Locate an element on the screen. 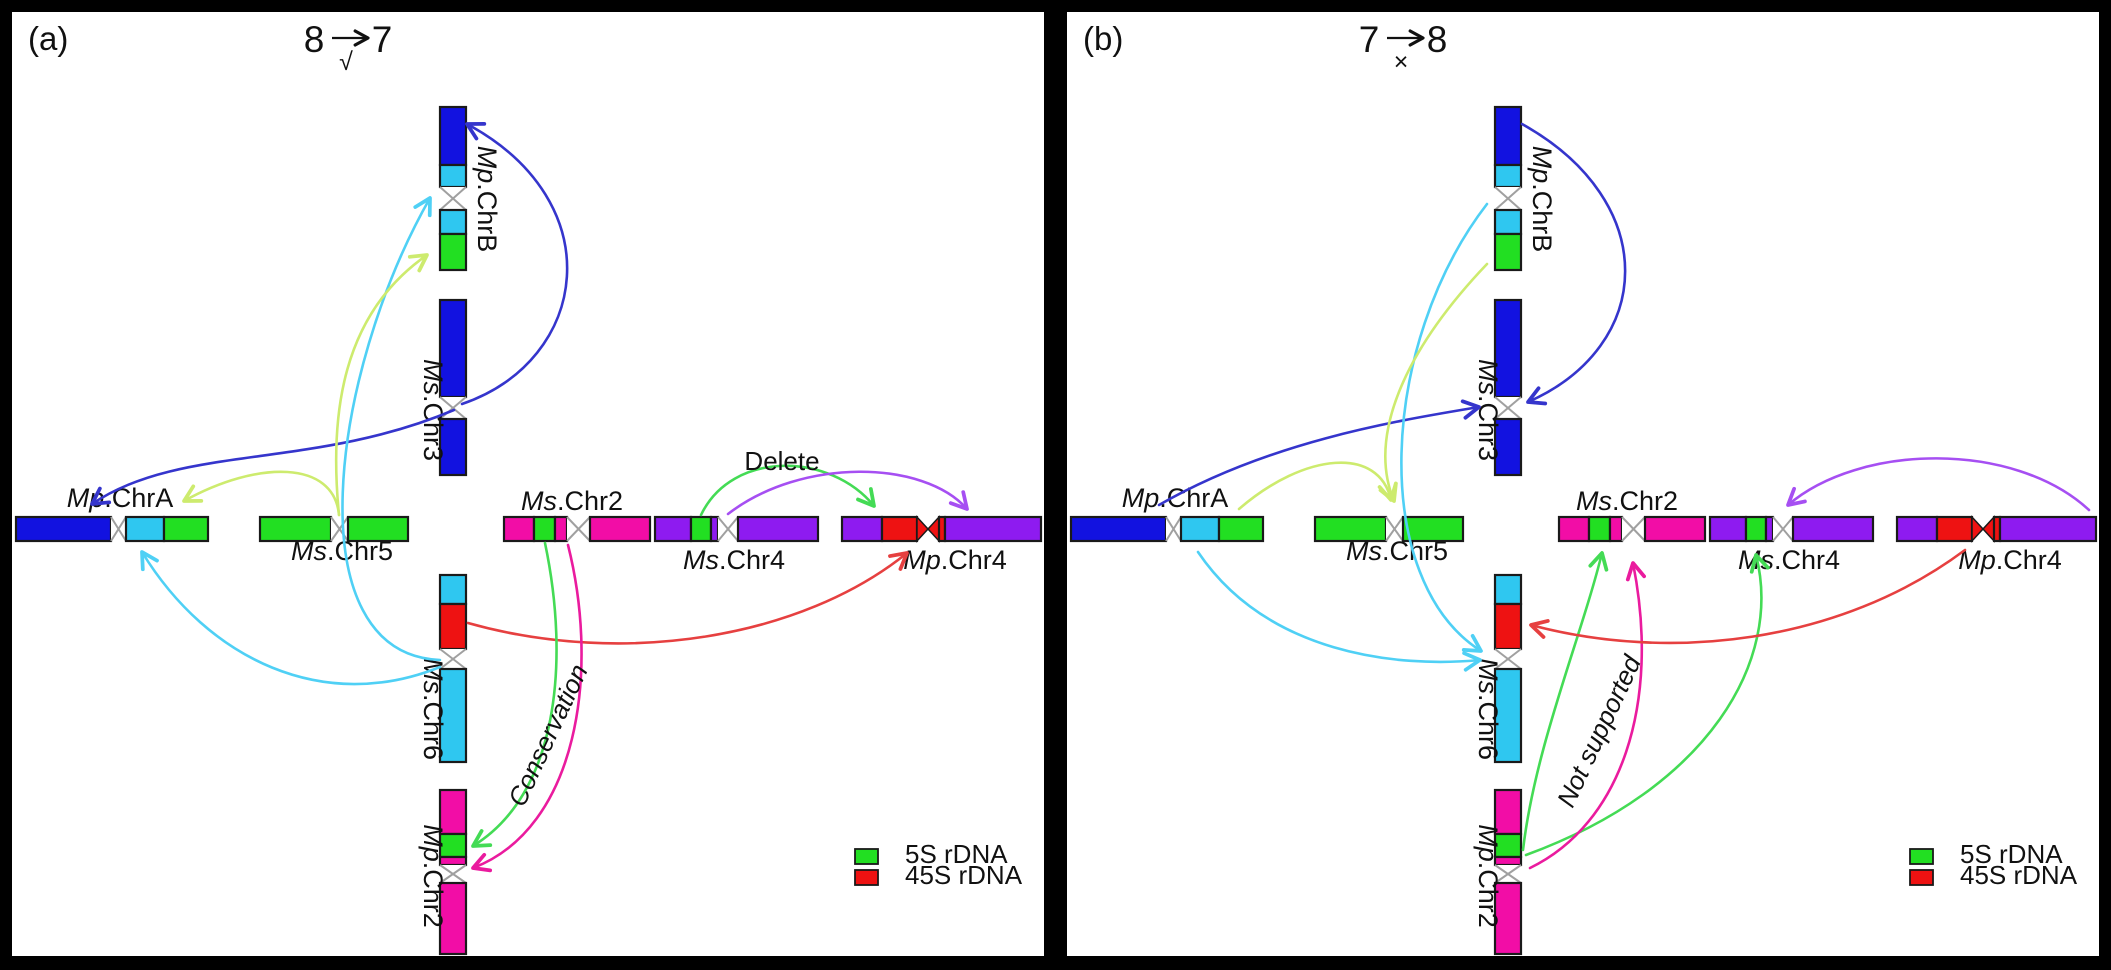 Image resolution: width=2111 pixels, height=970 pixels. title-support-mark: √ is located at coordinates (346, 62).